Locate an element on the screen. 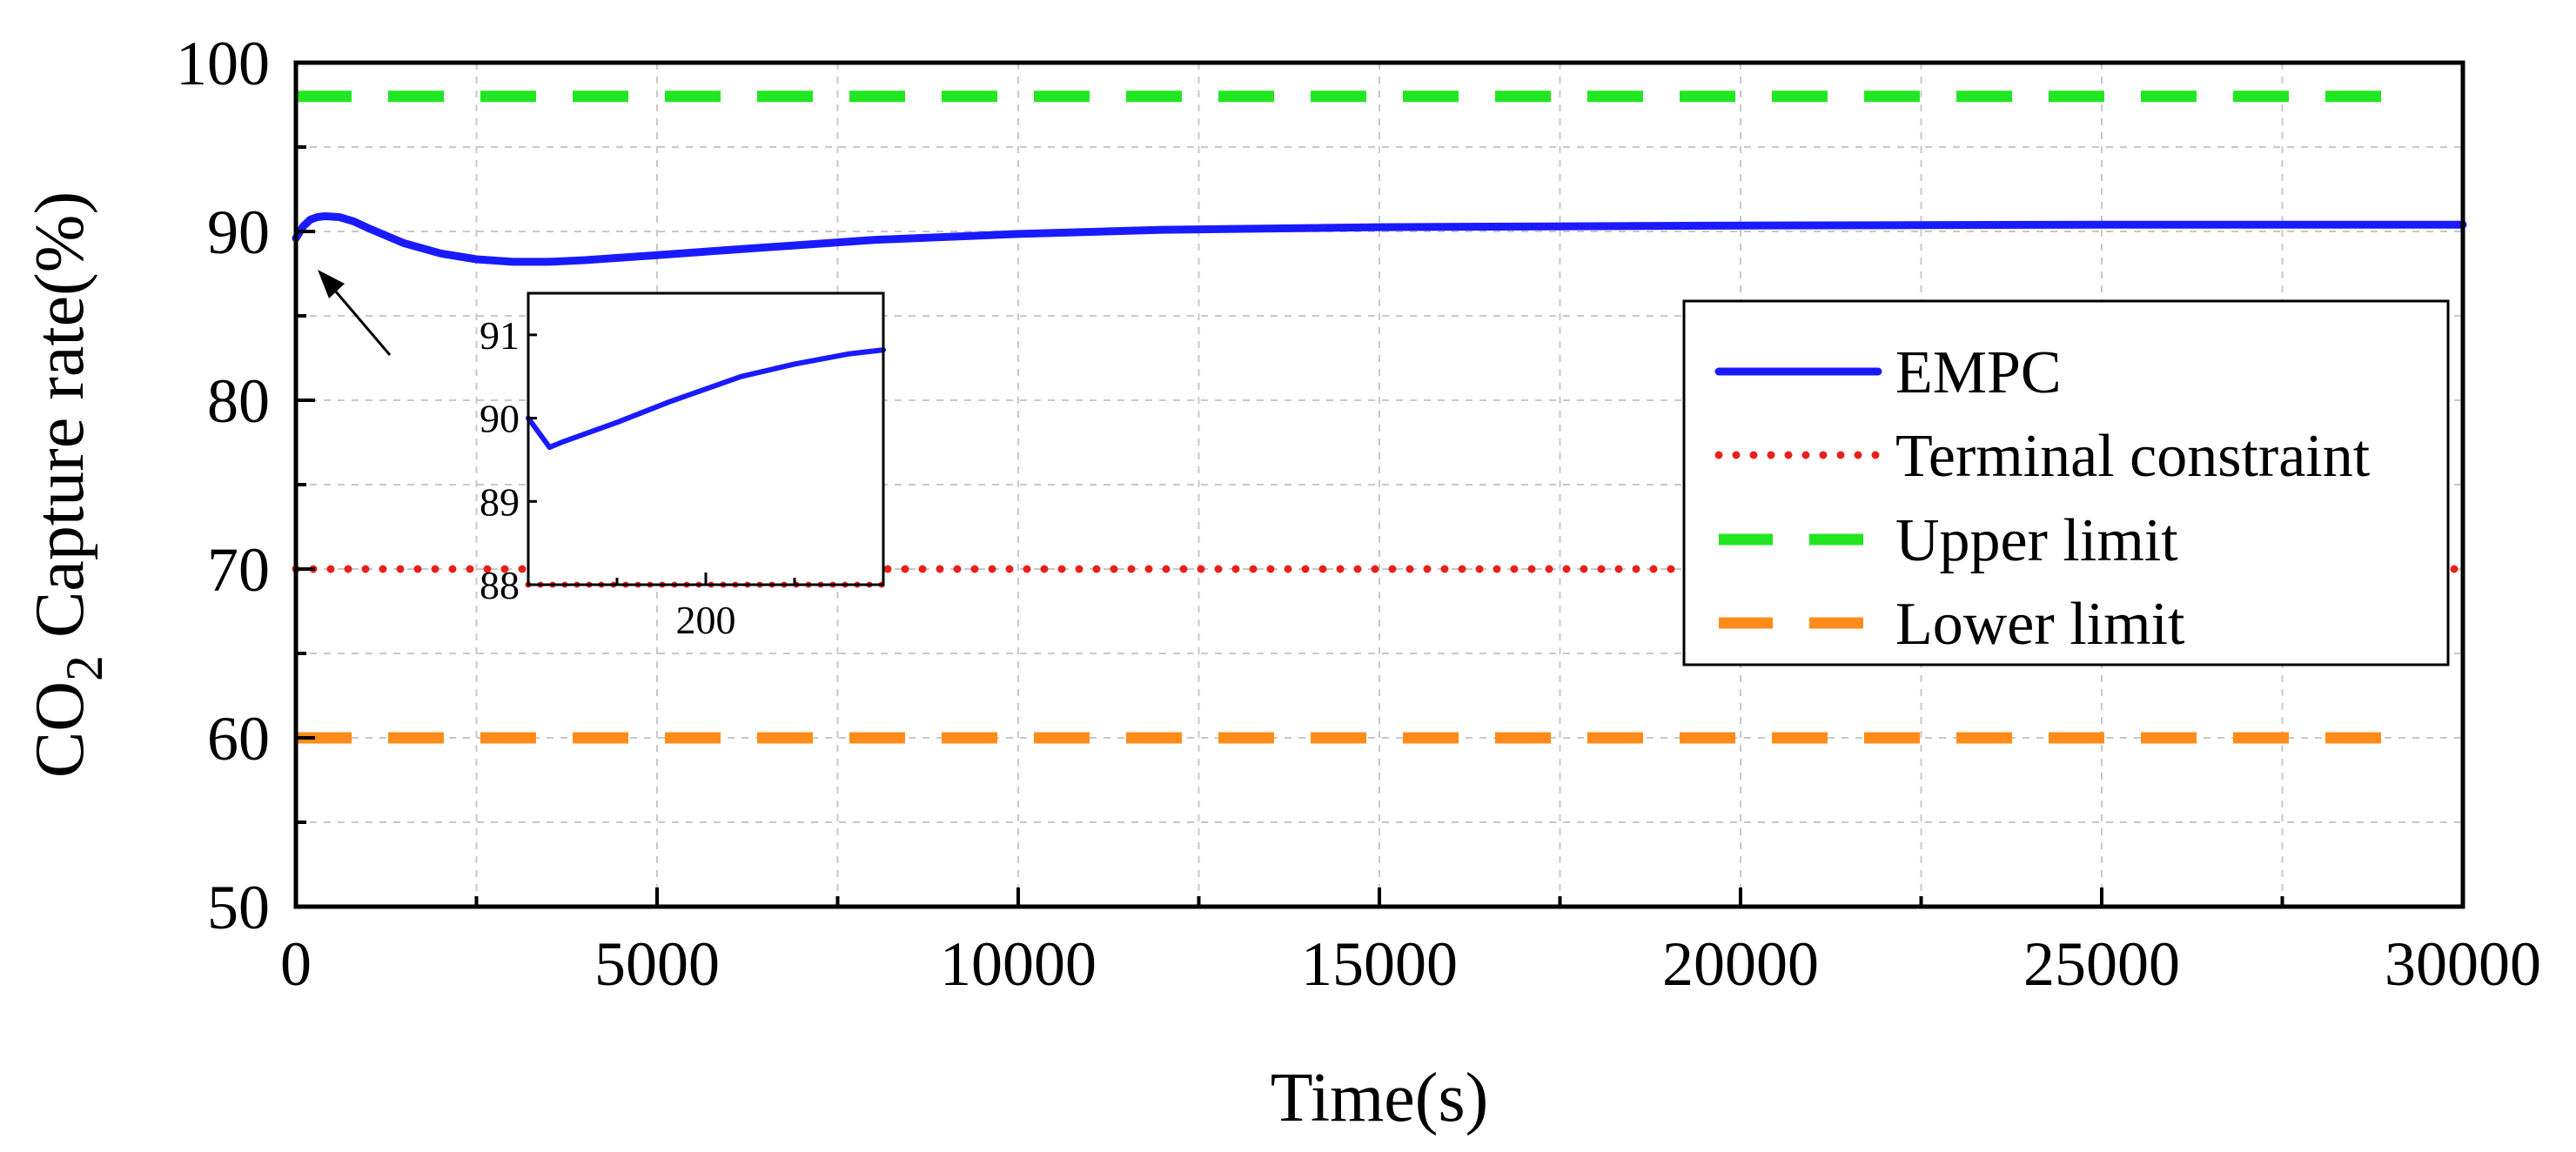  legend-label-empc: EMPC is located at coordinates (1979, 372).